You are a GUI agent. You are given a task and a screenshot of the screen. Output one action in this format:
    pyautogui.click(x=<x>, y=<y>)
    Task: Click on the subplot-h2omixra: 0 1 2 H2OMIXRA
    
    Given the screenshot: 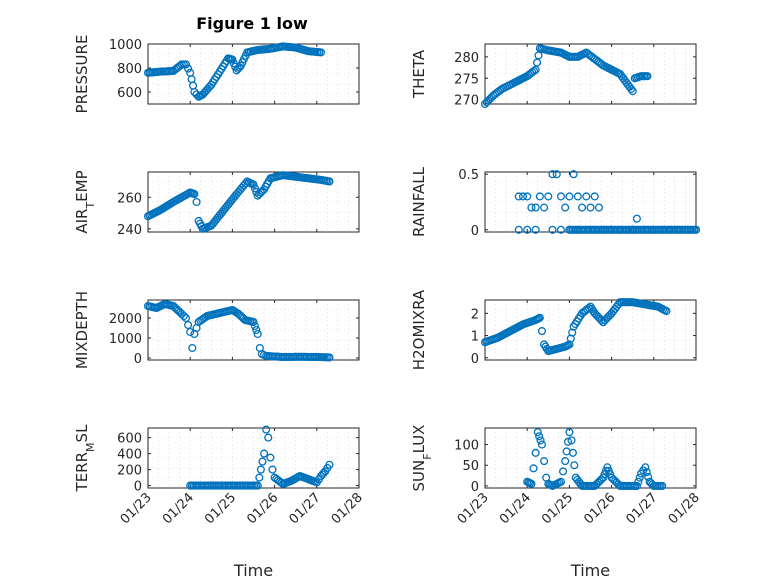 What is the action you would take?
    pyautogui.click(x=553, y=329)
    